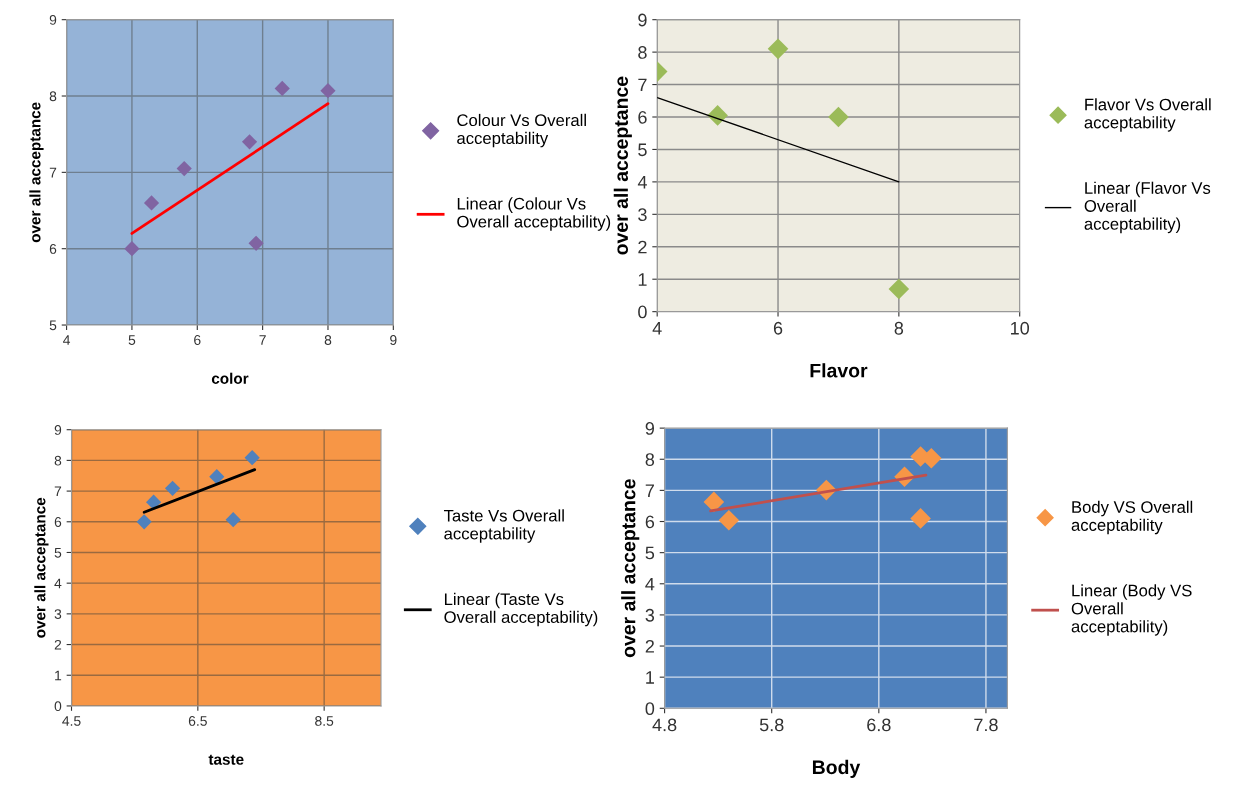 Image resolution: width=1233 pixels, height=787 pixels. Describe the element at coordinates (230, 378) in the screenshot. I see `x-axis-title: color` at that location.